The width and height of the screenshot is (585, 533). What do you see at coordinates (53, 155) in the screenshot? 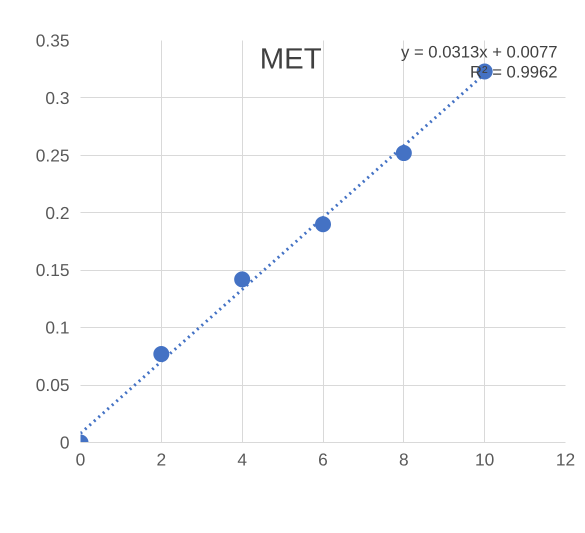
I see `y-tick-label: 0.25` at bounding box center [53, 155].